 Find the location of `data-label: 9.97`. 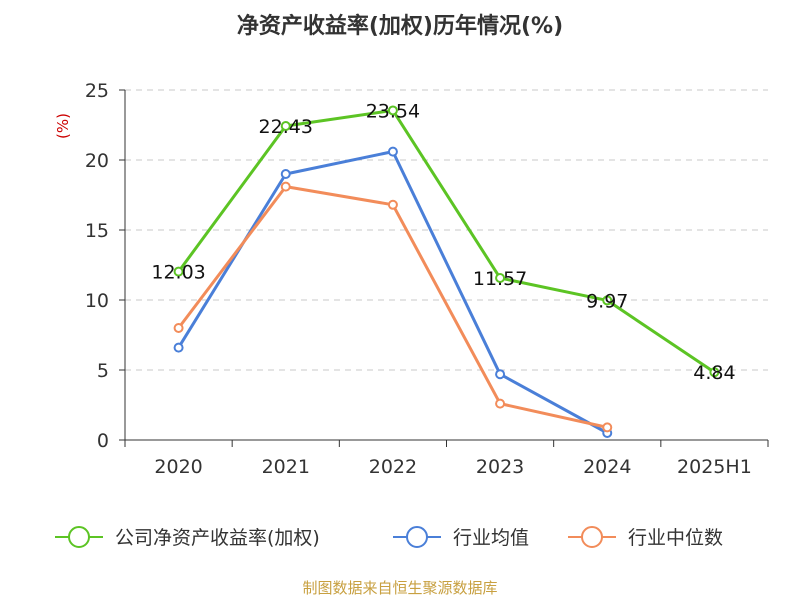

data-label: 9.97 is located at coordinates (607, 301).